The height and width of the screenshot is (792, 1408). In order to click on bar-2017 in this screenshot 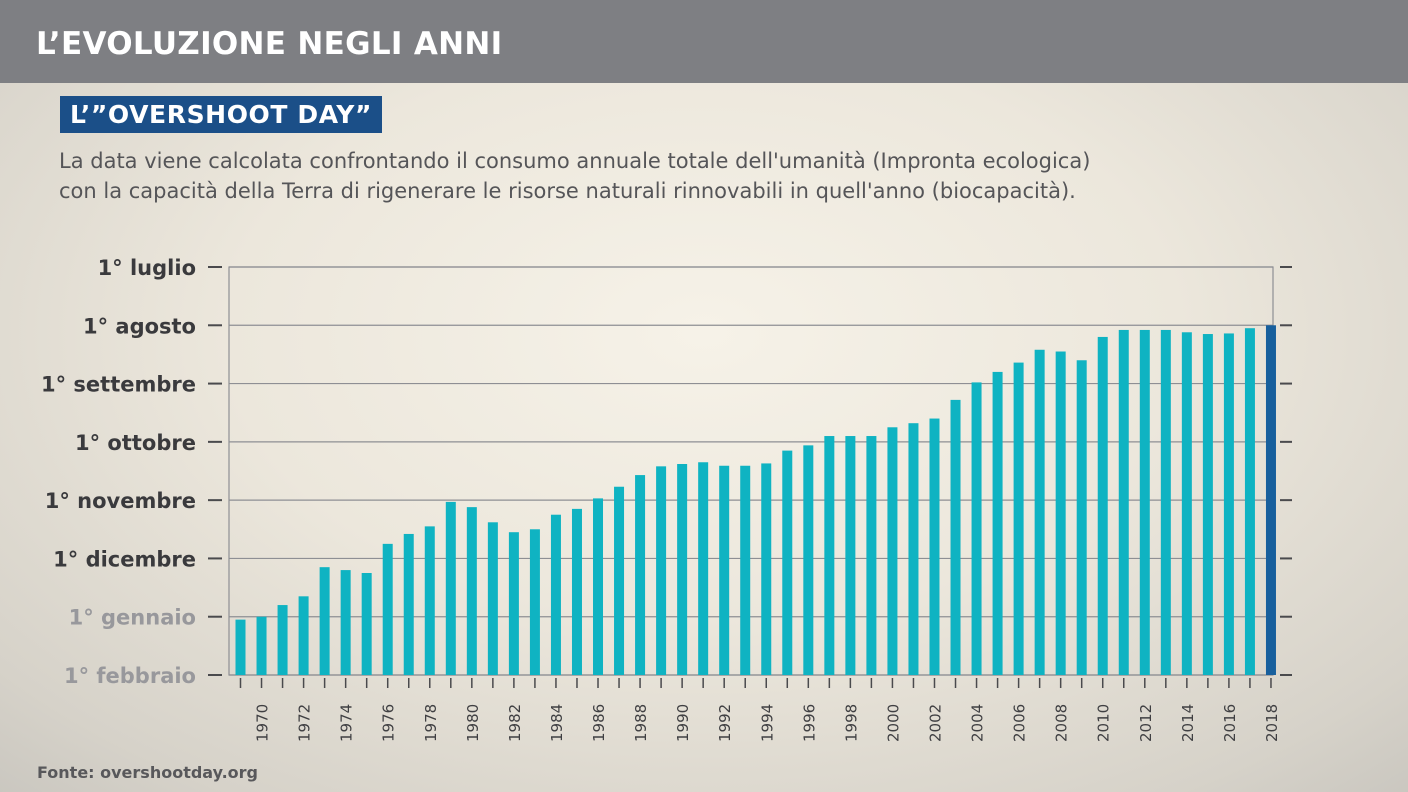, I will do `click(1249, 501)`.